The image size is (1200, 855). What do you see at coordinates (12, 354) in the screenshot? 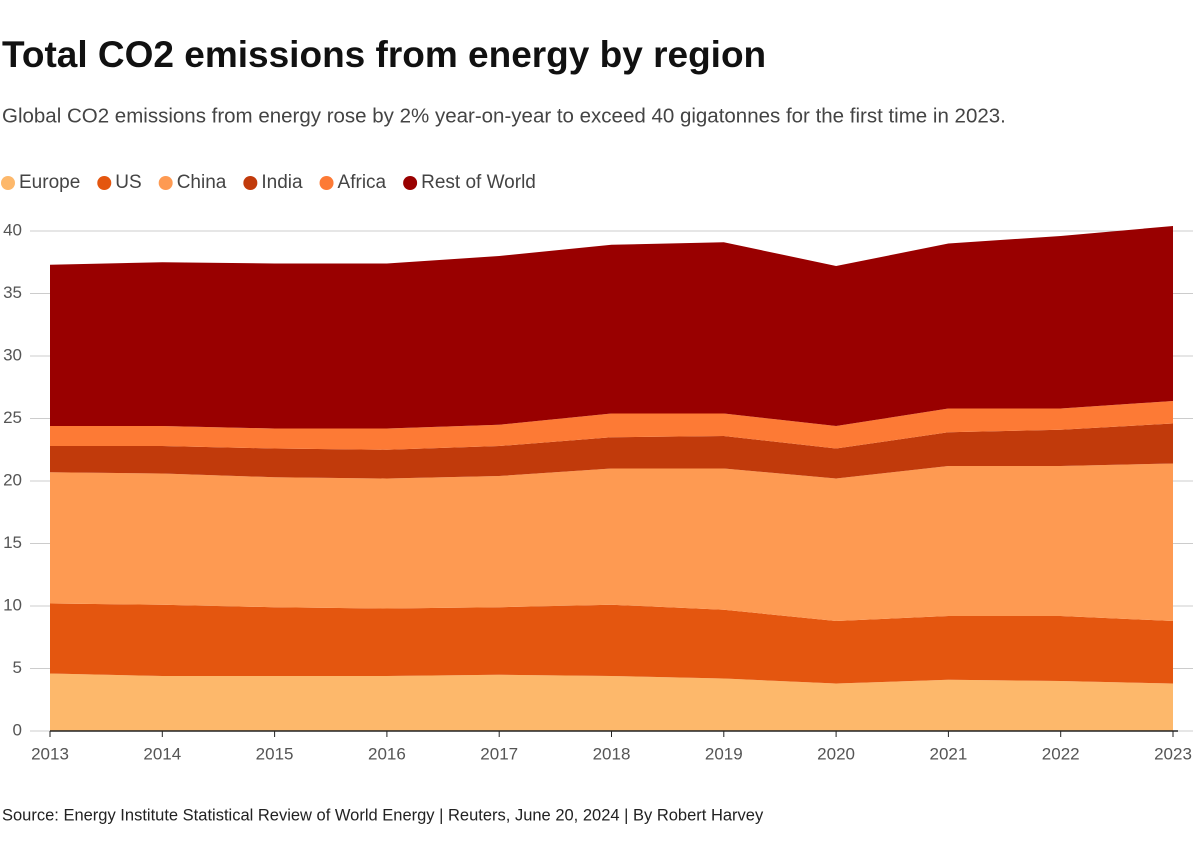
I see `y-tick-label: 30` at bounding box center [12, 354].